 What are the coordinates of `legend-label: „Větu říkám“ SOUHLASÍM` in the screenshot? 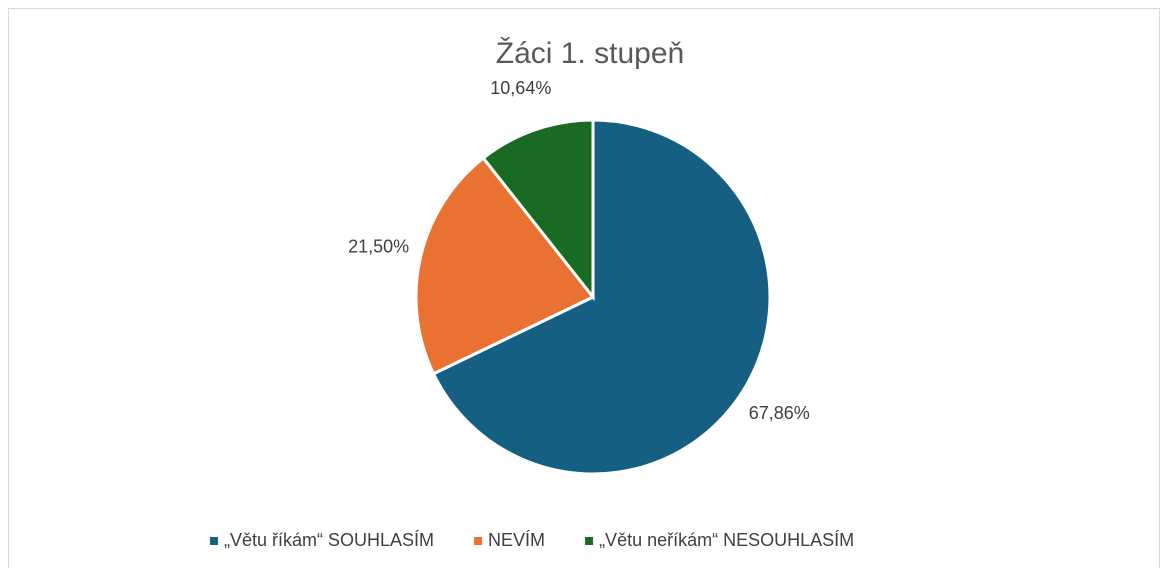 It's located at (329, 540).